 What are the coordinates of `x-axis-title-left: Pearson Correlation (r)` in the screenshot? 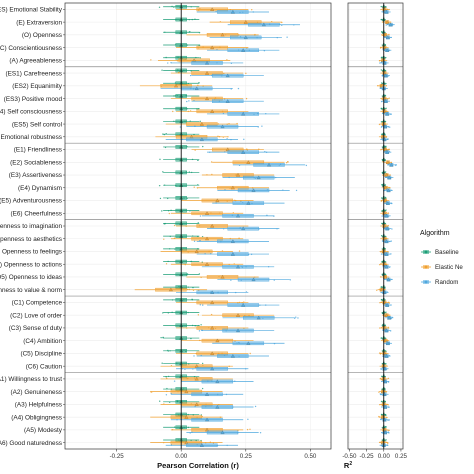 It's located at (198, 465).